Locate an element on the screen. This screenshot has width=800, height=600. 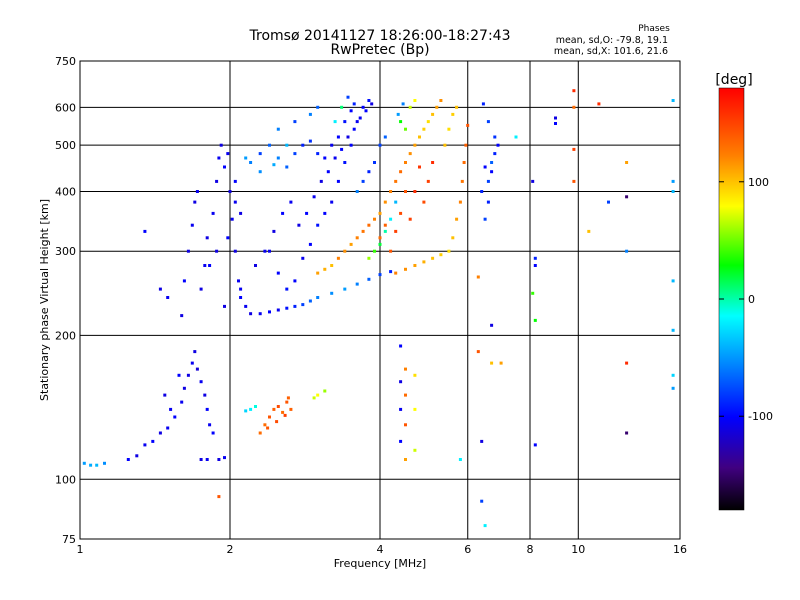
colorbar-ticks: 100 0 -100 is located at coordinates (746, 299).